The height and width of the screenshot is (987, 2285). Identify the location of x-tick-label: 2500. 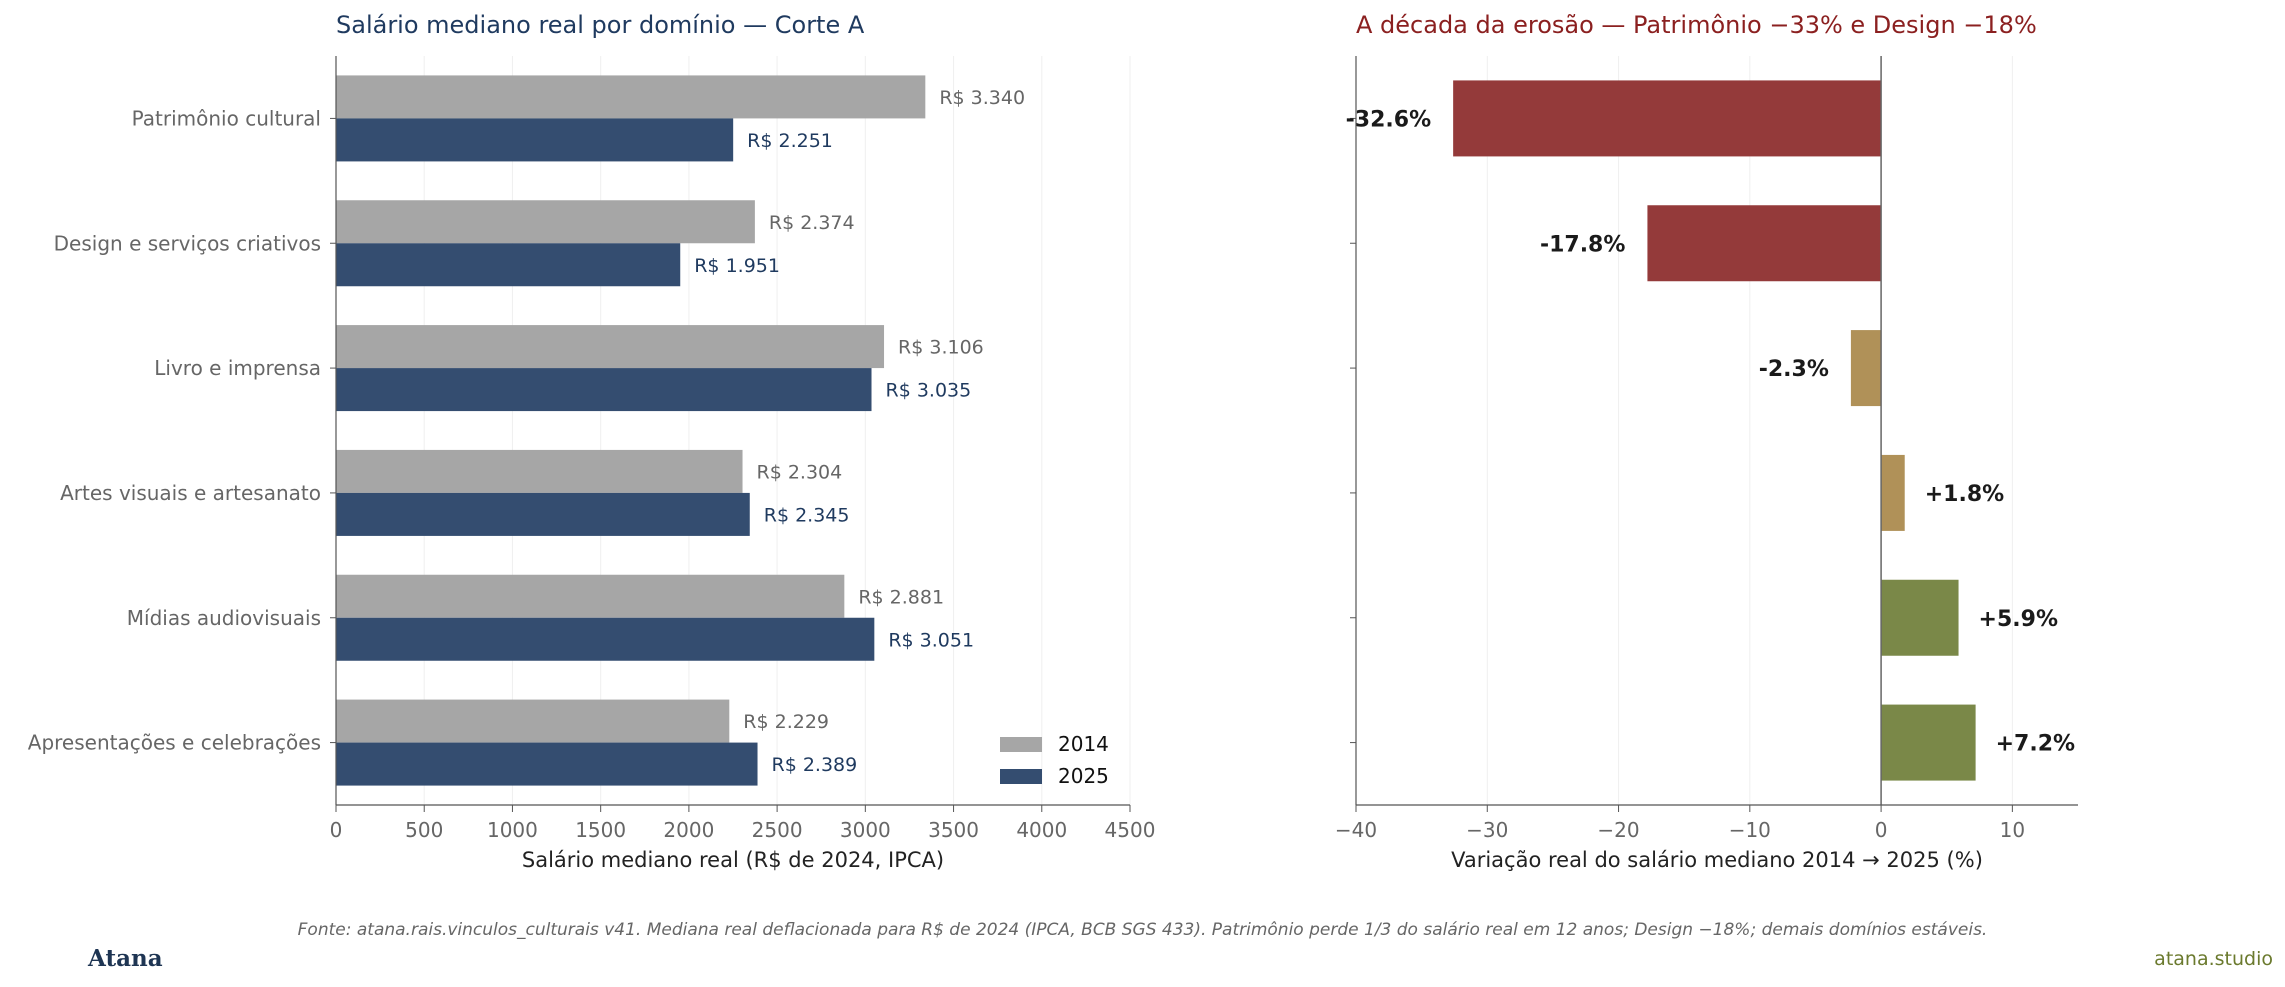
(777, 830).